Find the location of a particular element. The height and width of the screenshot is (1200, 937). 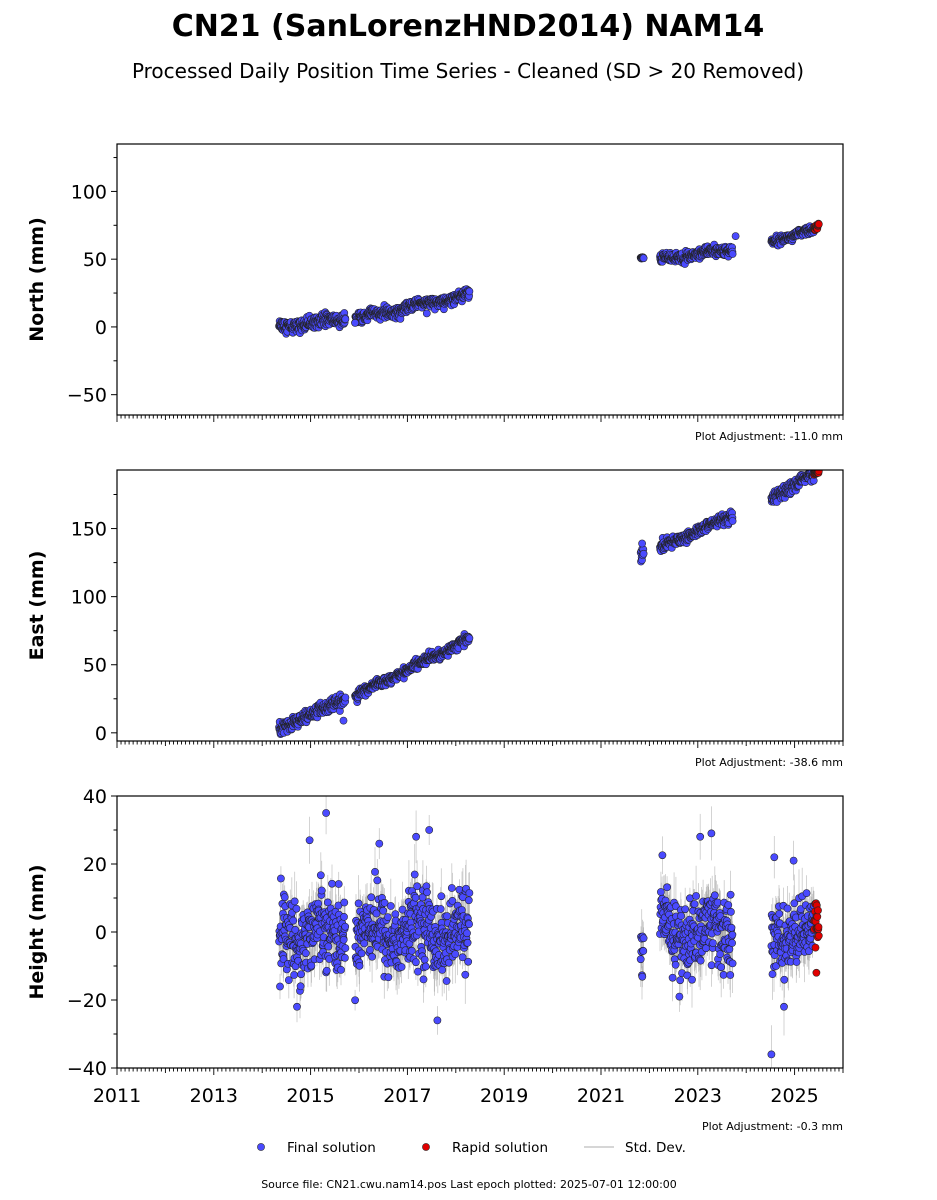

y-tick-label: −50 is located at coordinates (87, 396).